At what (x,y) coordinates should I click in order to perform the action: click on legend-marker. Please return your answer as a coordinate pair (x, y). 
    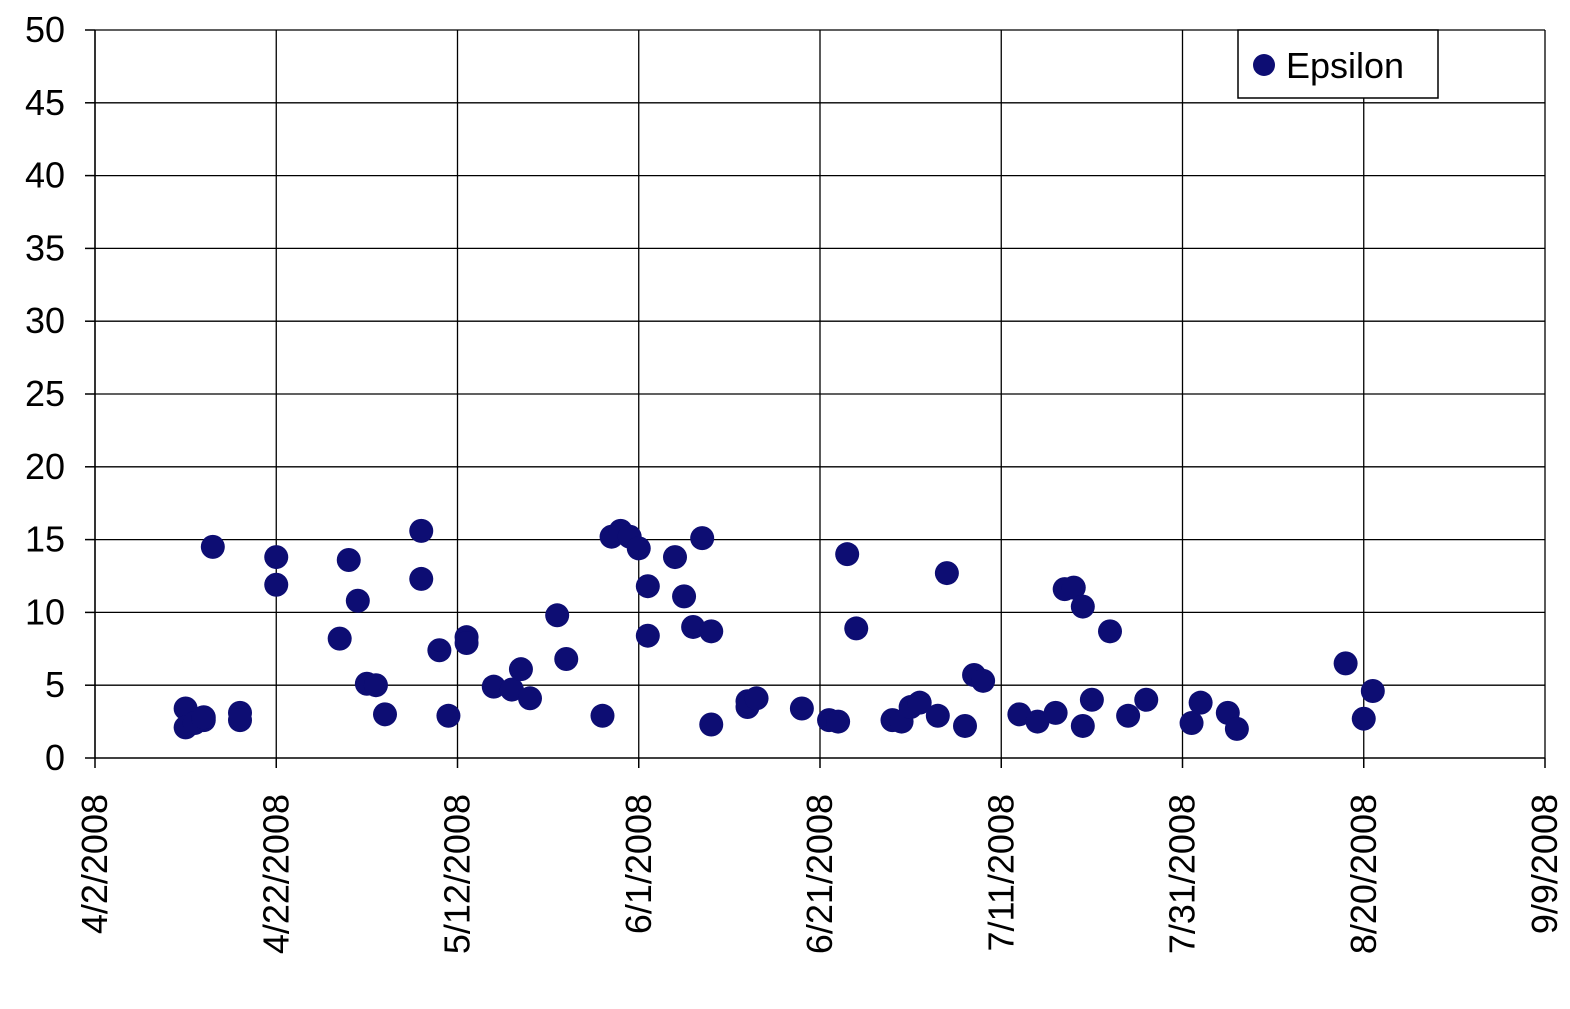
    Looking at the image, I should click on (1264, 65).